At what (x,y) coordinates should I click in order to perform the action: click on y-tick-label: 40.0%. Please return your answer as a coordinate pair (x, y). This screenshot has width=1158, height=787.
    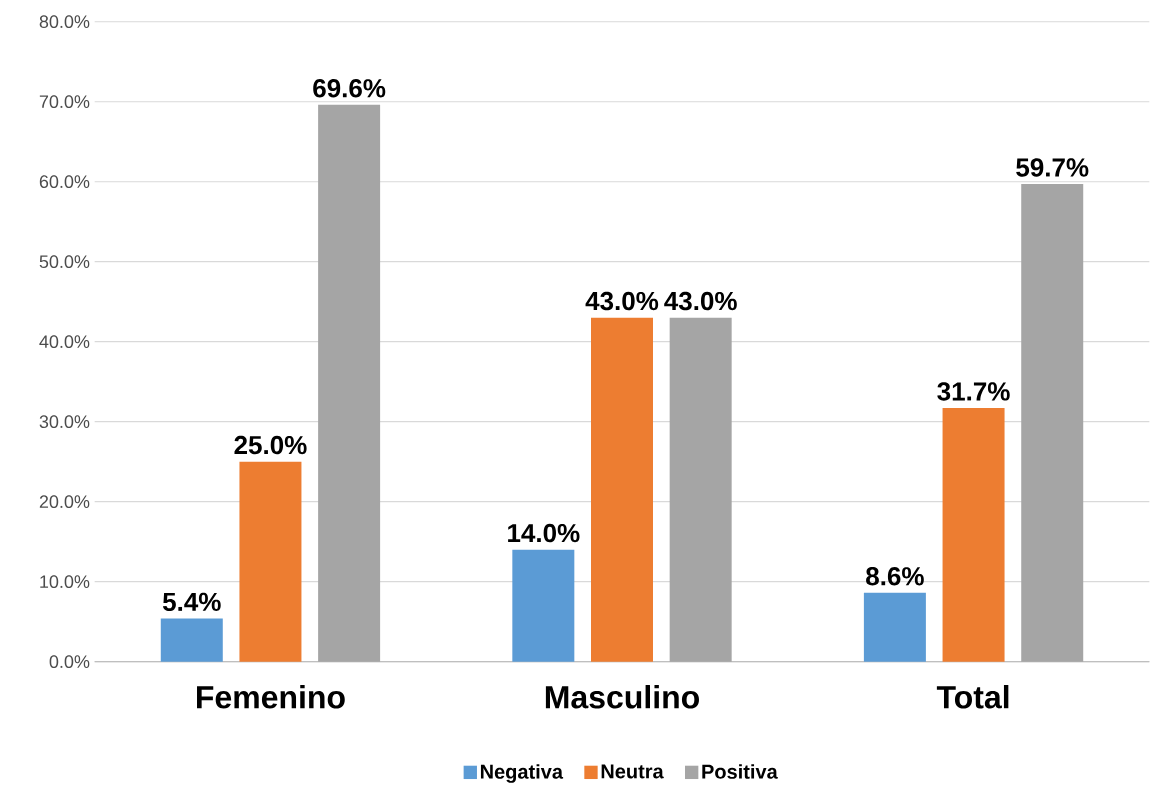
    Looking at the image, I should click on (64, 342).